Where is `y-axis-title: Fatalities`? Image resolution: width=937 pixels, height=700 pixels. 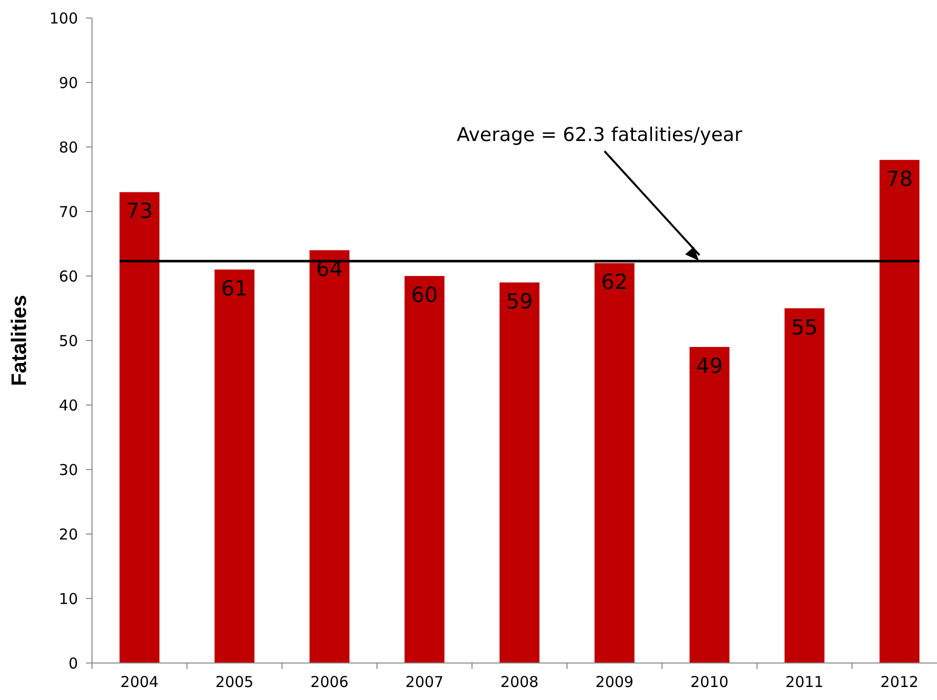
y-axis-title: Fatalities is located at coordinates (19, 340).